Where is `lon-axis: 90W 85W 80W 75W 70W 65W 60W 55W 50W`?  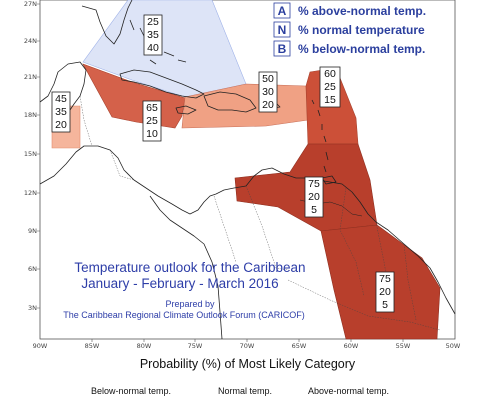
lon-axis: 90W 85W 80W 75W 70W 65W 60W 55W 50W is located at coordinates (247, 346).